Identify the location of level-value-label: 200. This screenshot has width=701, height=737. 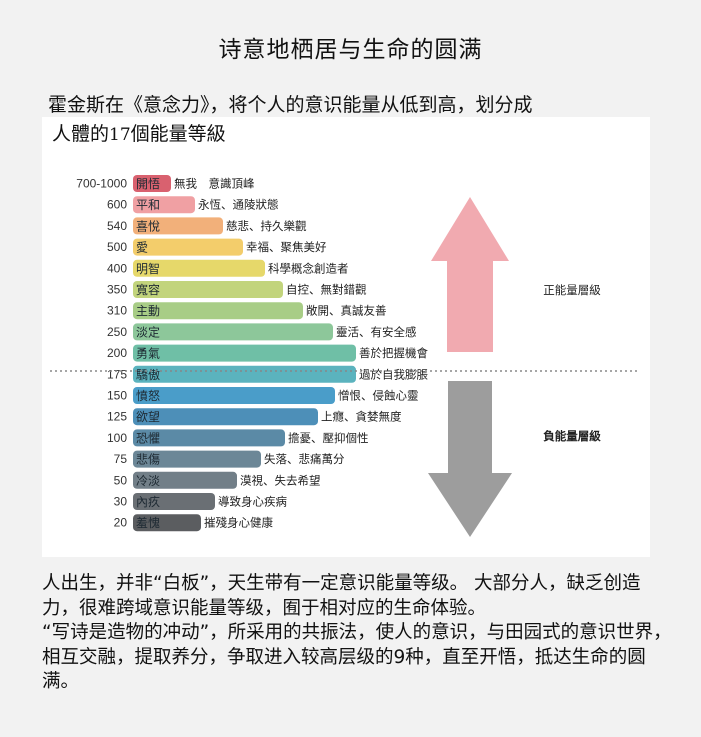
(117, 353).